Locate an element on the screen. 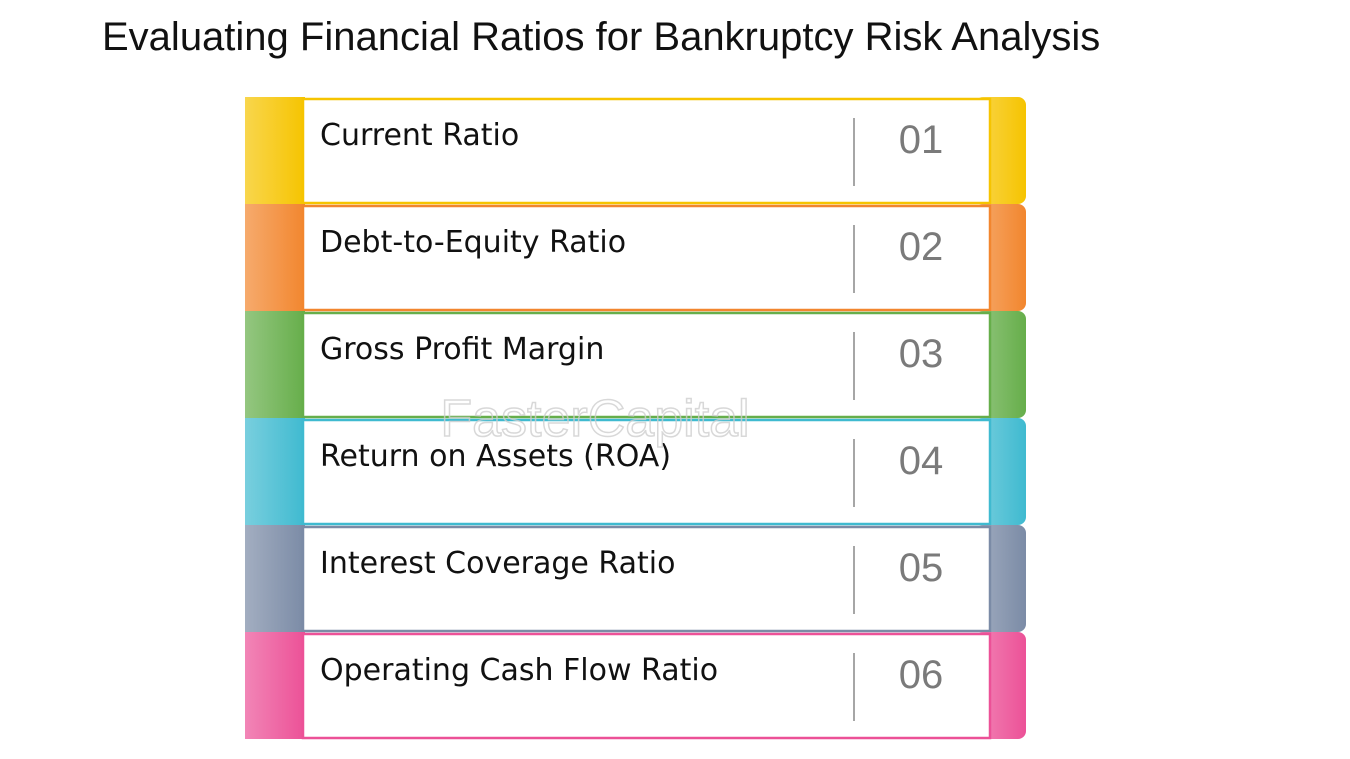 Image resolution: width=1350 pixels, height=759 pixels. item-label: Current Ratio is located at coordinates (419, 135).